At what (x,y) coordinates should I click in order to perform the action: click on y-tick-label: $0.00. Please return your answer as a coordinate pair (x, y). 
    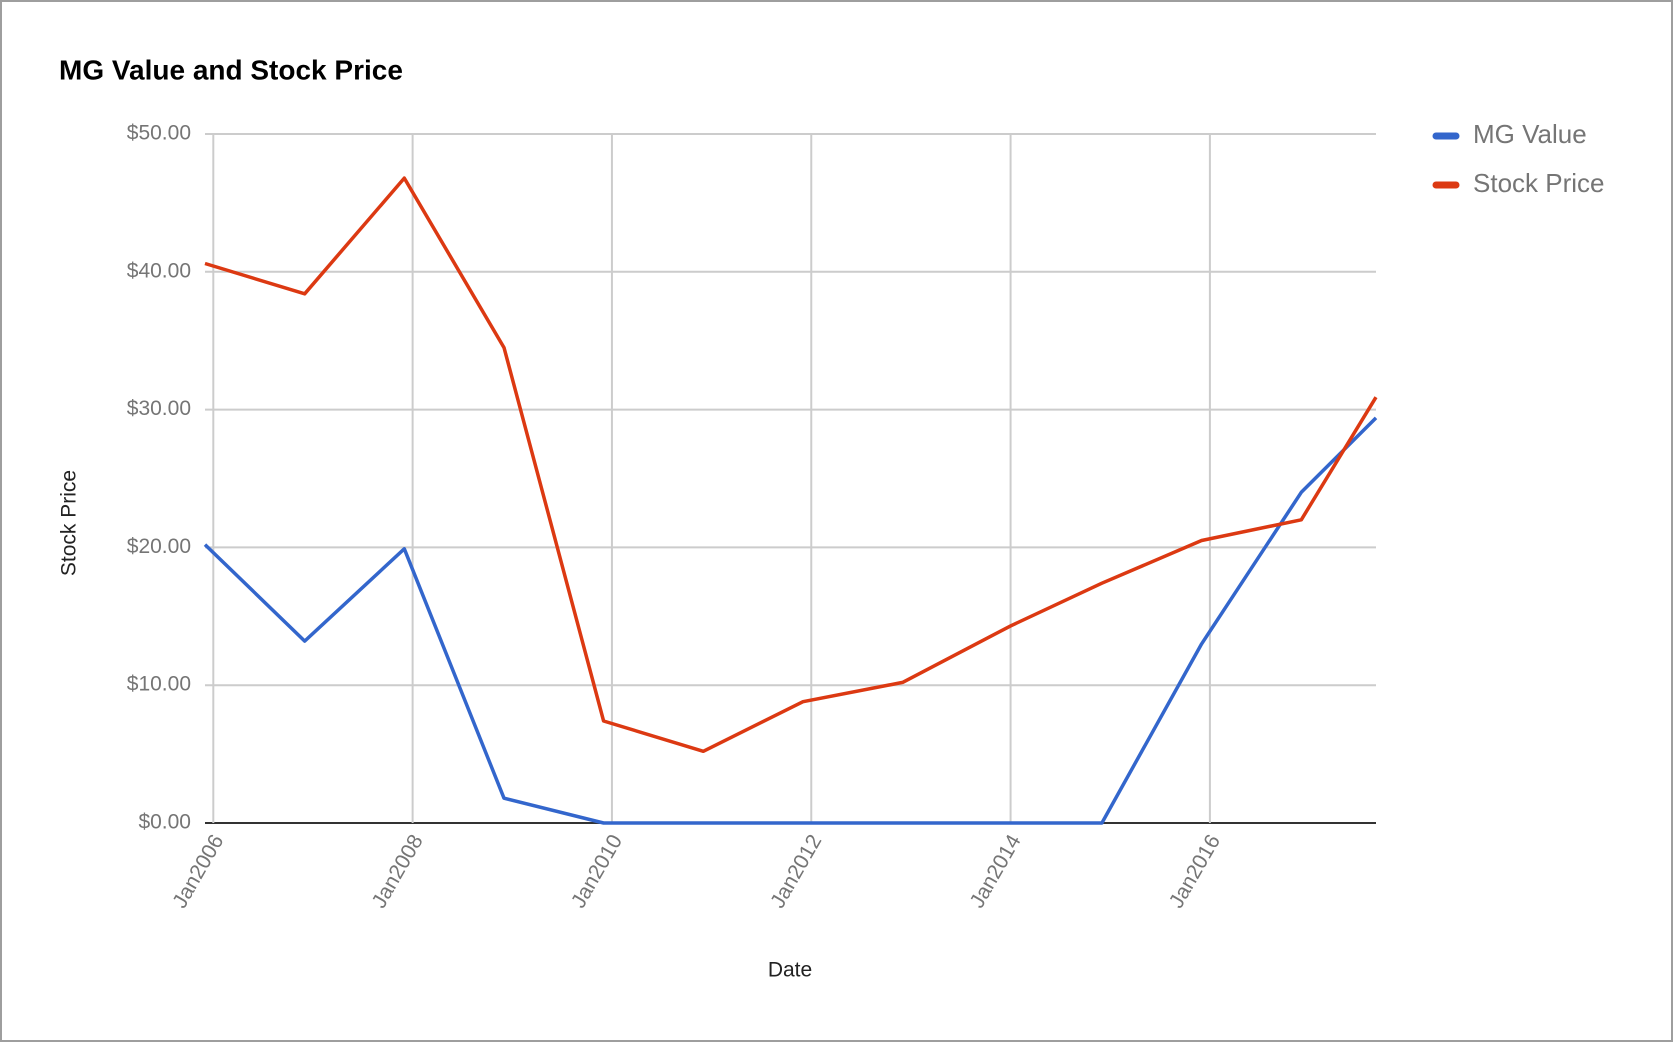
    Looking at the image, I should click on (164, 822).